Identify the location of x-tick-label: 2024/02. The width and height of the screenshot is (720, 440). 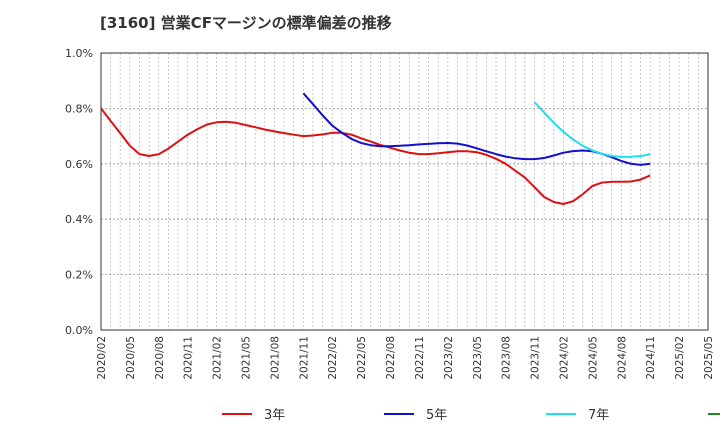
(564, 358).